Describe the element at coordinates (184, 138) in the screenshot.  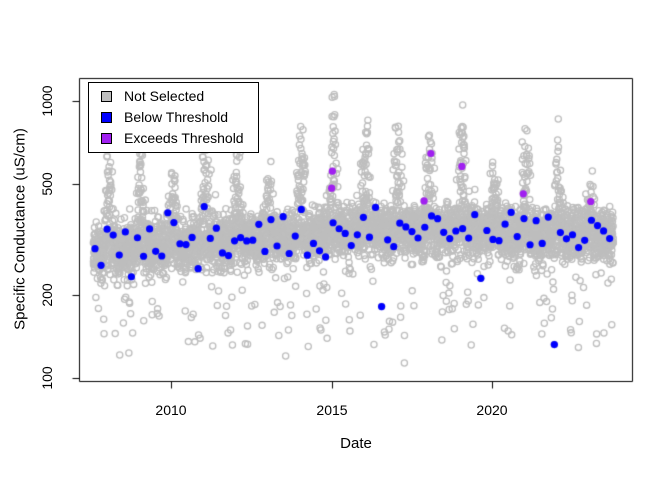
I see `legend-label-exceeds-threshold: Exceeds Threshold` at that location.